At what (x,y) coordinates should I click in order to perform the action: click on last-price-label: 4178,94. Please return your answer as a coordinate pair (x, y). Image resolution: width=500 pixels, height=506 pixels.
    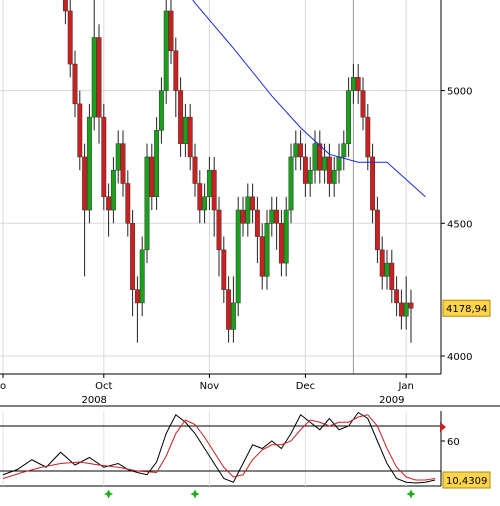
    Looking at the image, I should click on (466, 309).